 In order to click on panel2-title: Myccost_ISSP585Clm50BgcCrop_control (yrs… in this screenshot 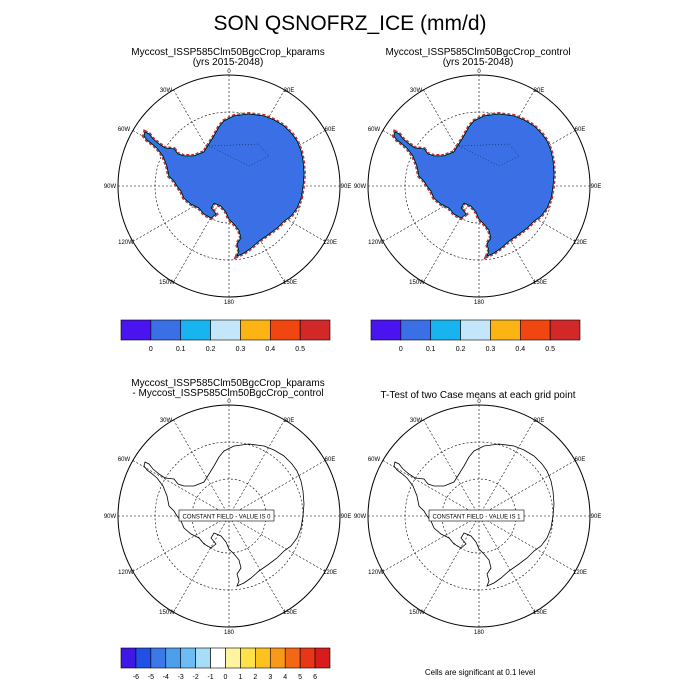, I will do `click(478, 58)`.